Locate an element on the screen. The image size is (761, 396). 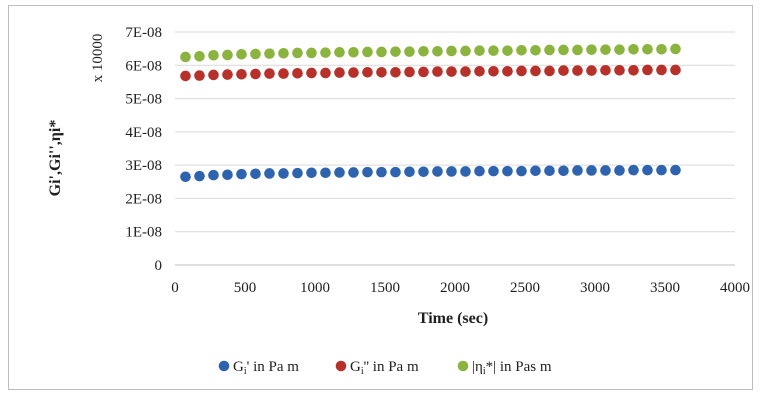
legend-label: Gi'' in Pa m is located at coordinates (384, 368).